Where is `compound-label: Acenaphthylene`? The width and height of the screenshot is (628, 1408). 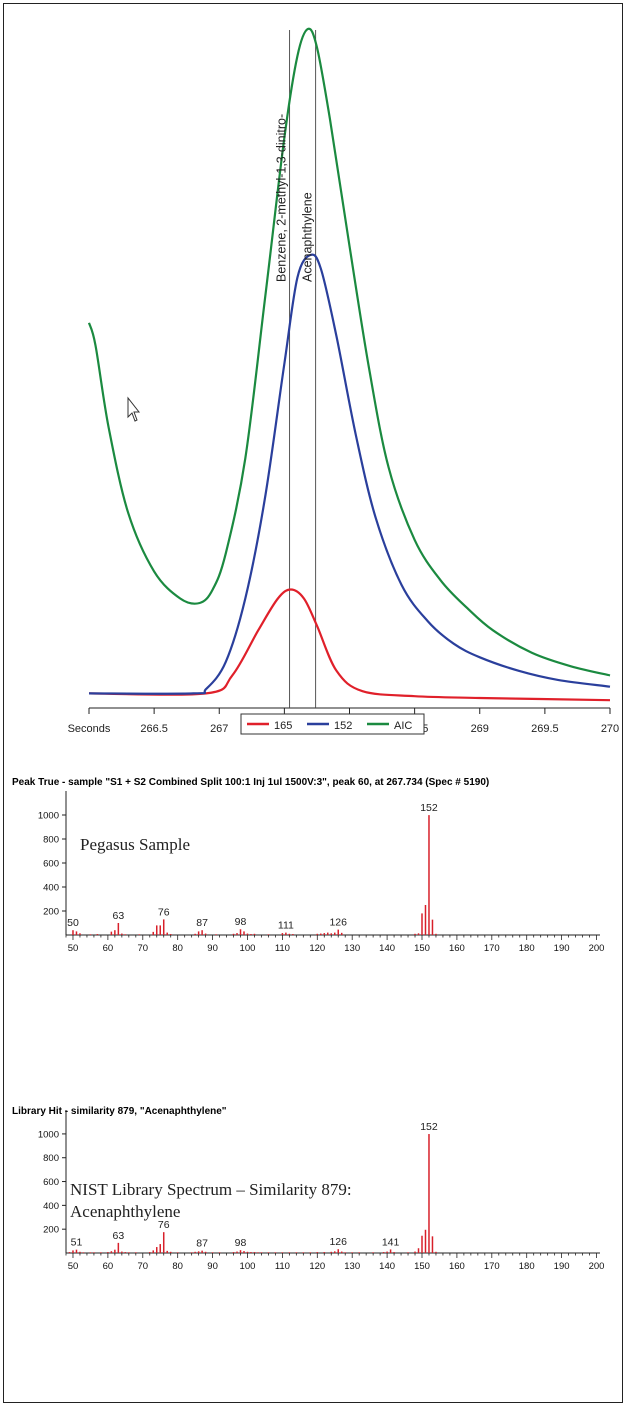 compound-label: Acenaphthylene is located at coordinates (308, 237).